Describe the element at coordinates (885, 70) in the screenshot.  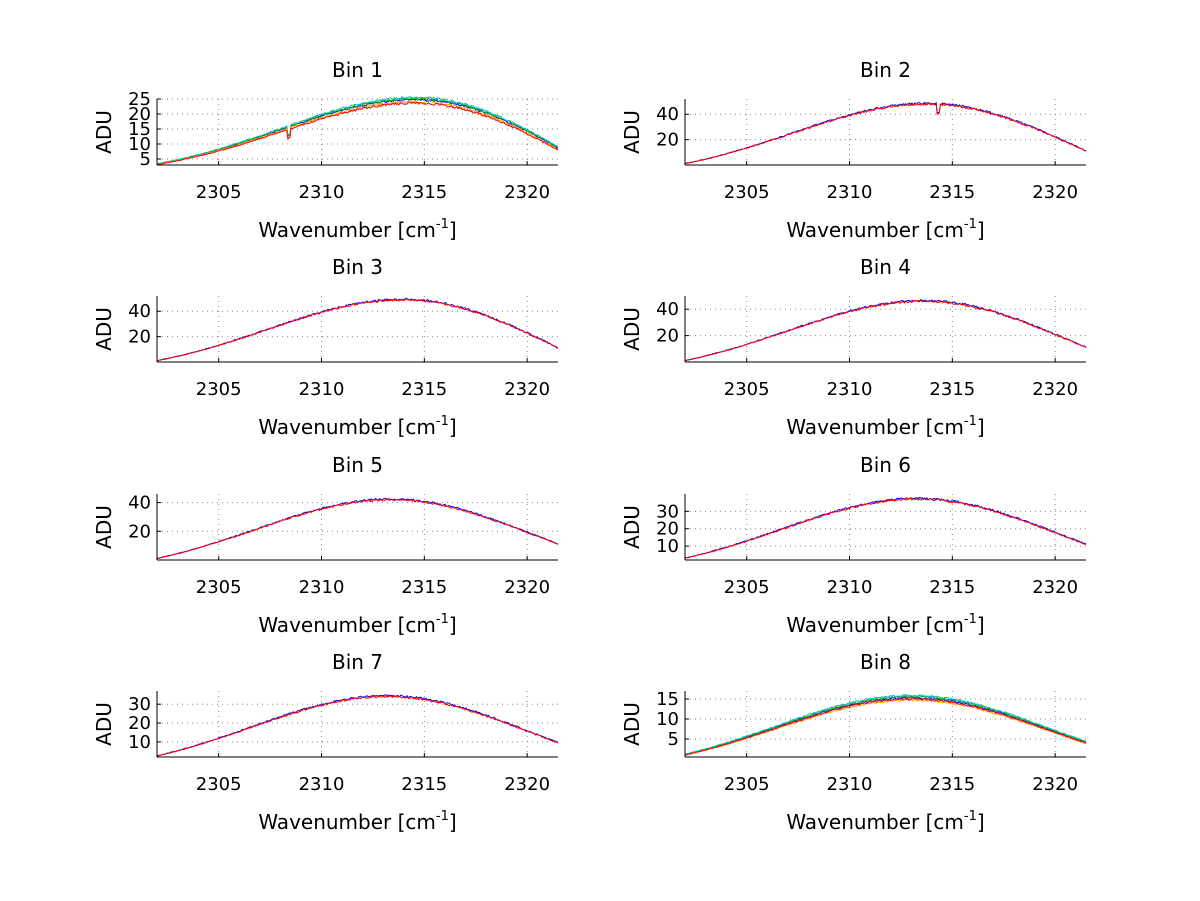
I see `panel-title: Bin 2` at that location.